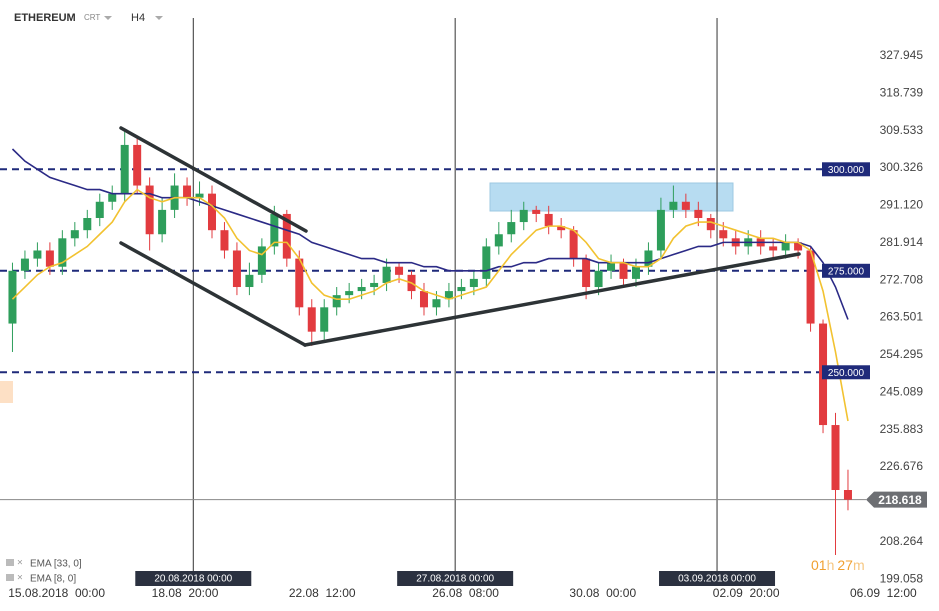 The width and height of the screenshot is (939, 611). Describe the element at coordinates (900, 500) in the screenshot. I see `last-price-label: 218.618` at that location.